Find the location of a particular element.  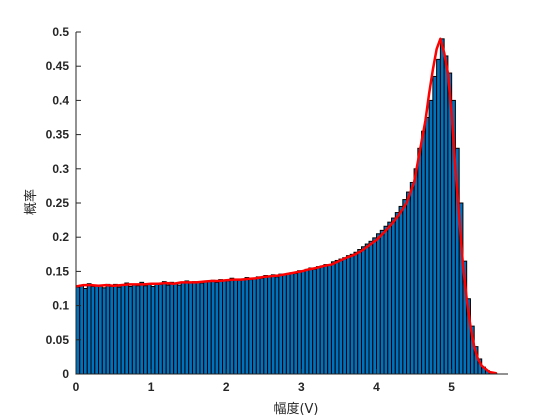

y-tick-label: 0.35 is located at coordinates (58, 135).